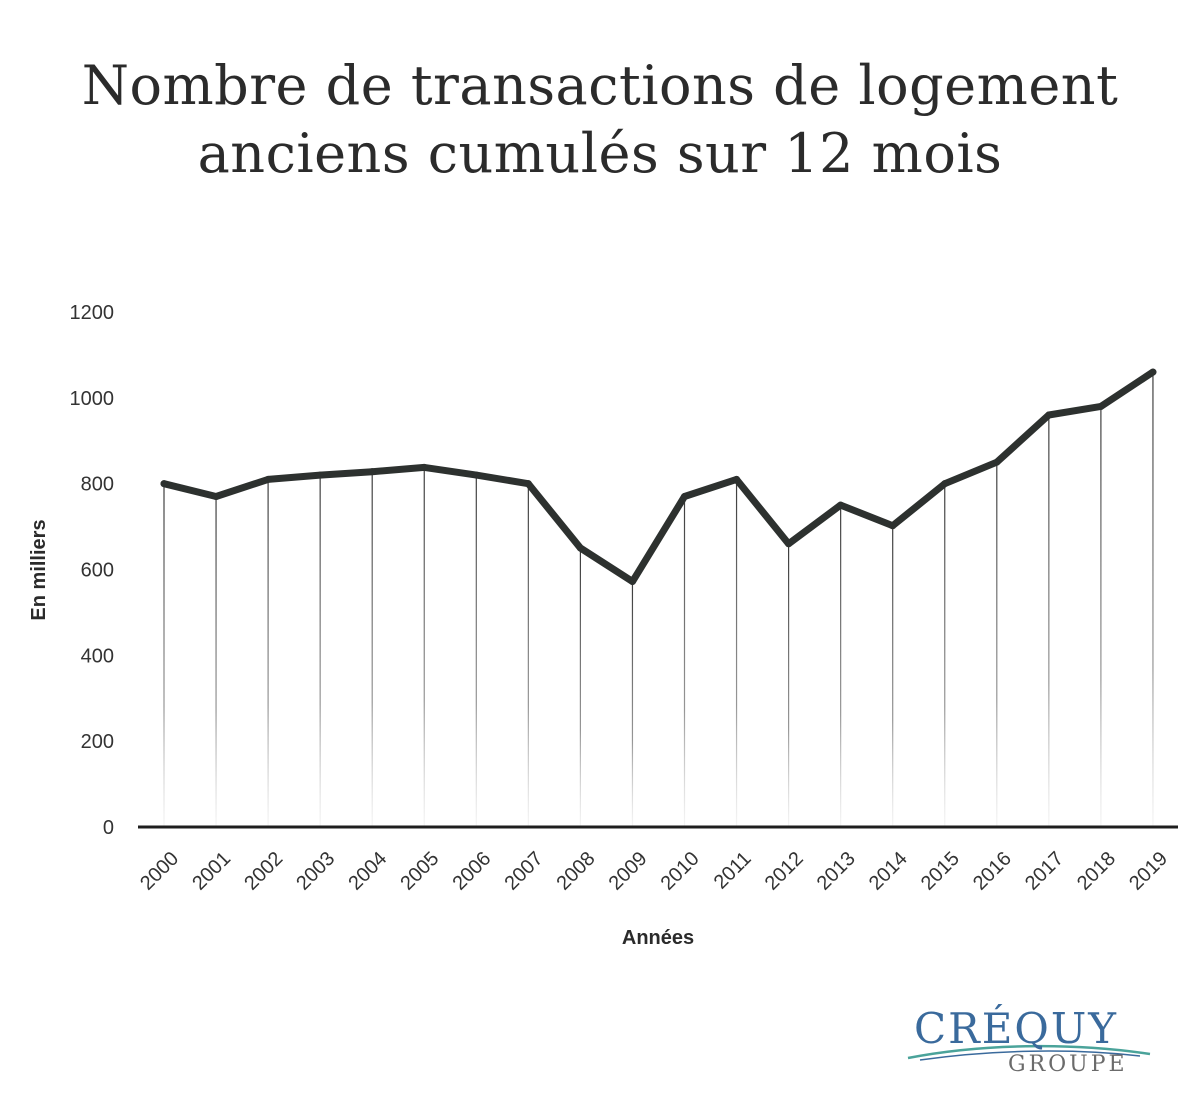 The image size is (1200, 1108). Describe the element at coordinates (992, 871) in the screenshot. I see `x-tick-label: 2016` at that location.